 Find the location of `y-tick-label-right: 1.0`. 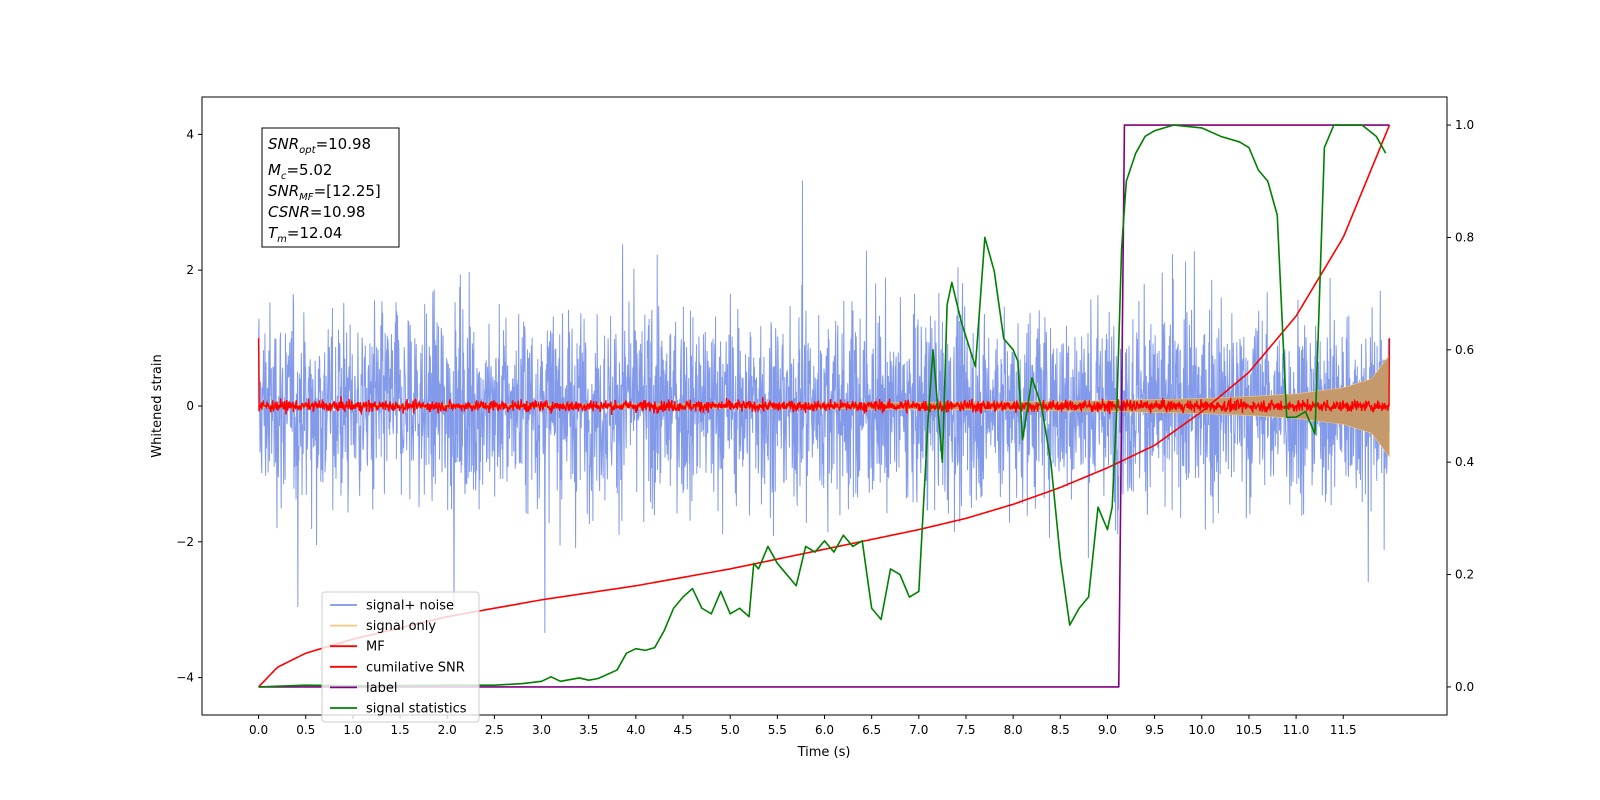

y-tick-label-right: 1.0 is located at coordinates (1464, 125).